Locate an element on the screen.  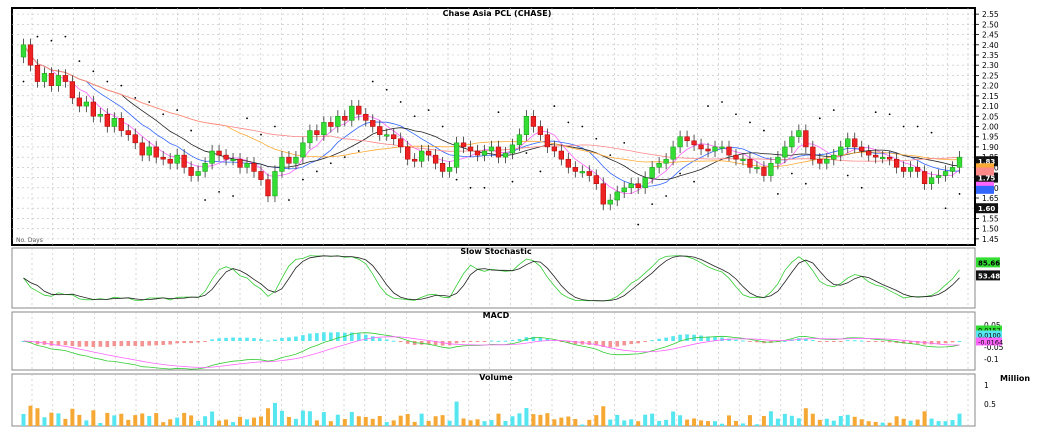
price-tick-label: 2.30 is located at coordinates (990, 65).